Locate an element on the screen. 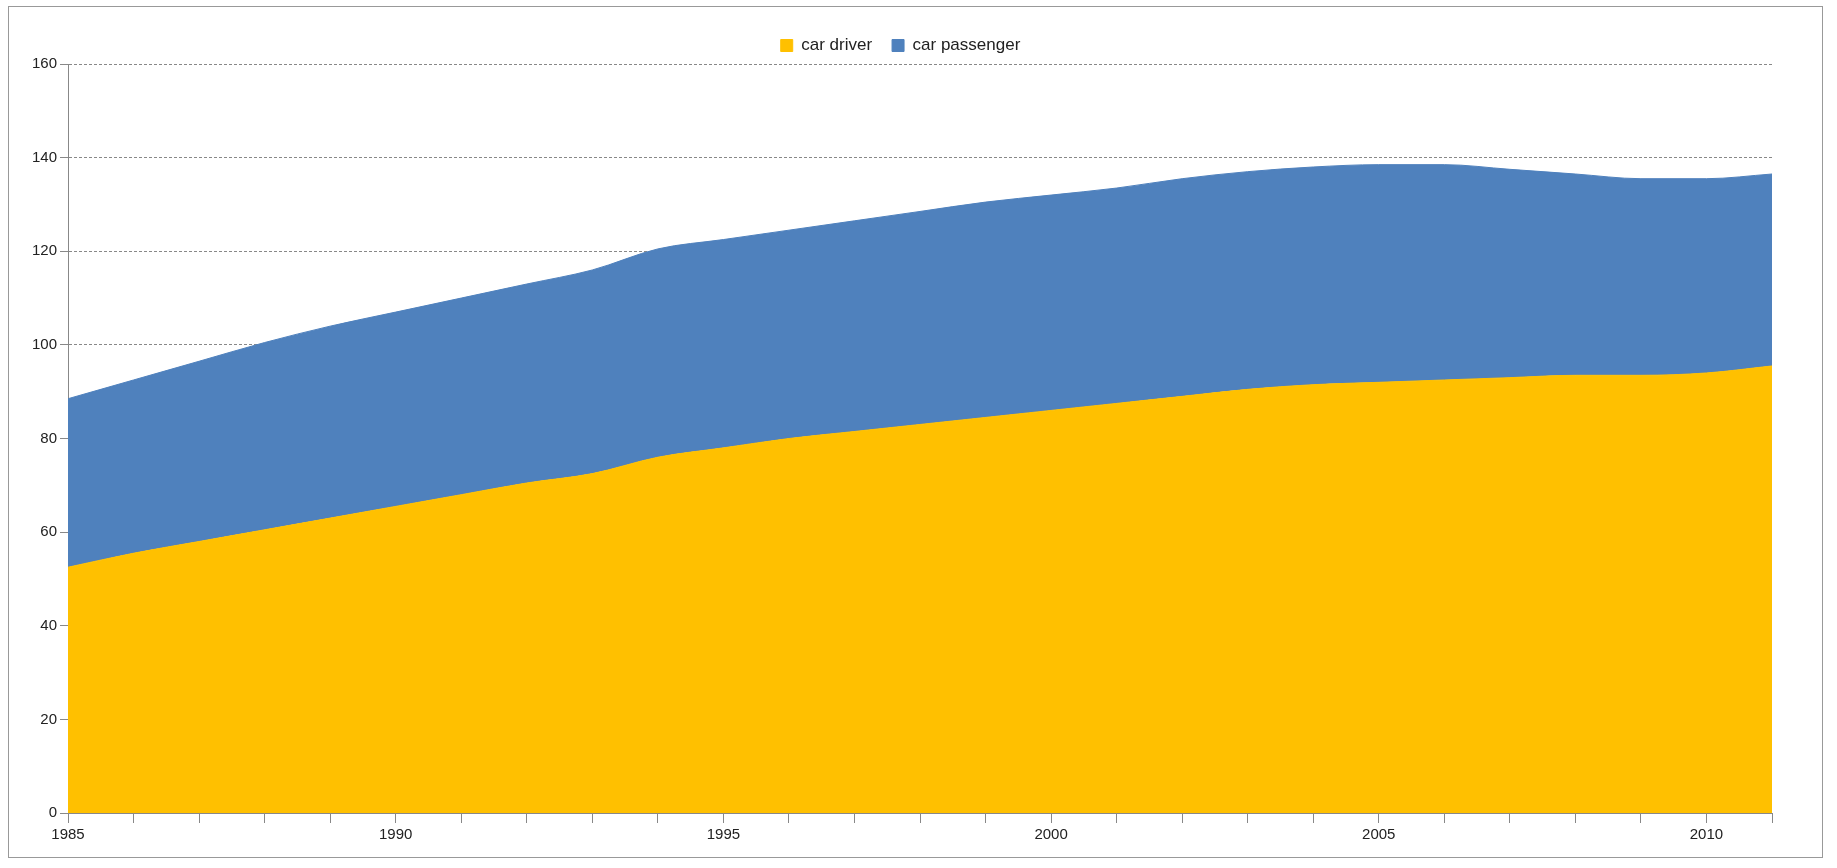 The width and height of the screenshot is (1837, 868). x-tick-label: 2000 is located at coordinates (1051, 834).